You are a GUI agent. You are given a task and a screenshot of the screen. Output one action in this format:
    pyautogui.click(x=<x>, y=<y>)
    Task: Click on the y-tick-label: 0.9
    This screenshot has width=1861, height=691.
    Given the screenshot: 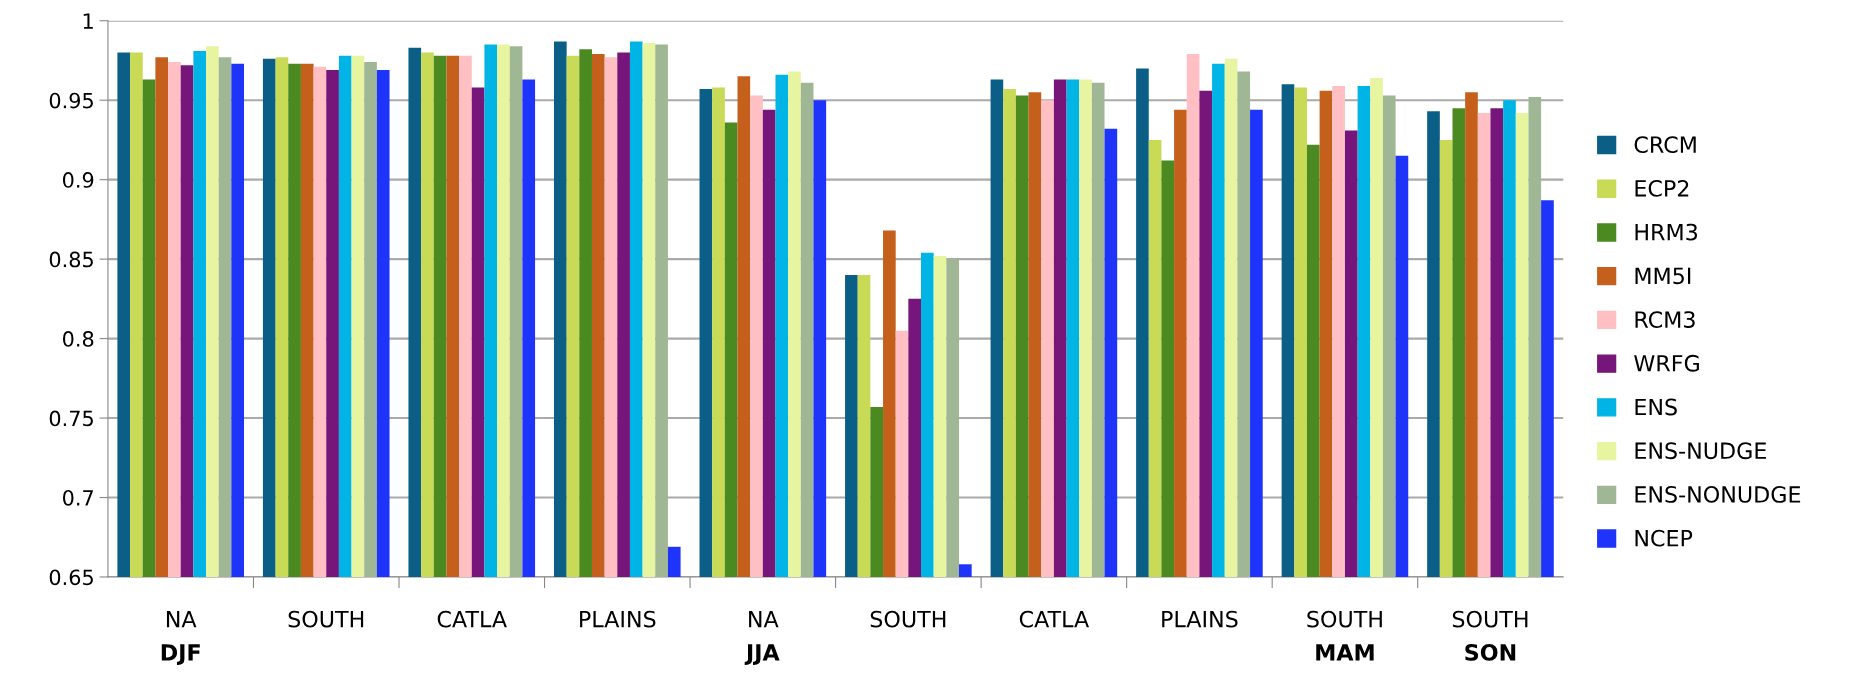 What is the action you would take?
    pyautogui.click(x=78, y=180)
    